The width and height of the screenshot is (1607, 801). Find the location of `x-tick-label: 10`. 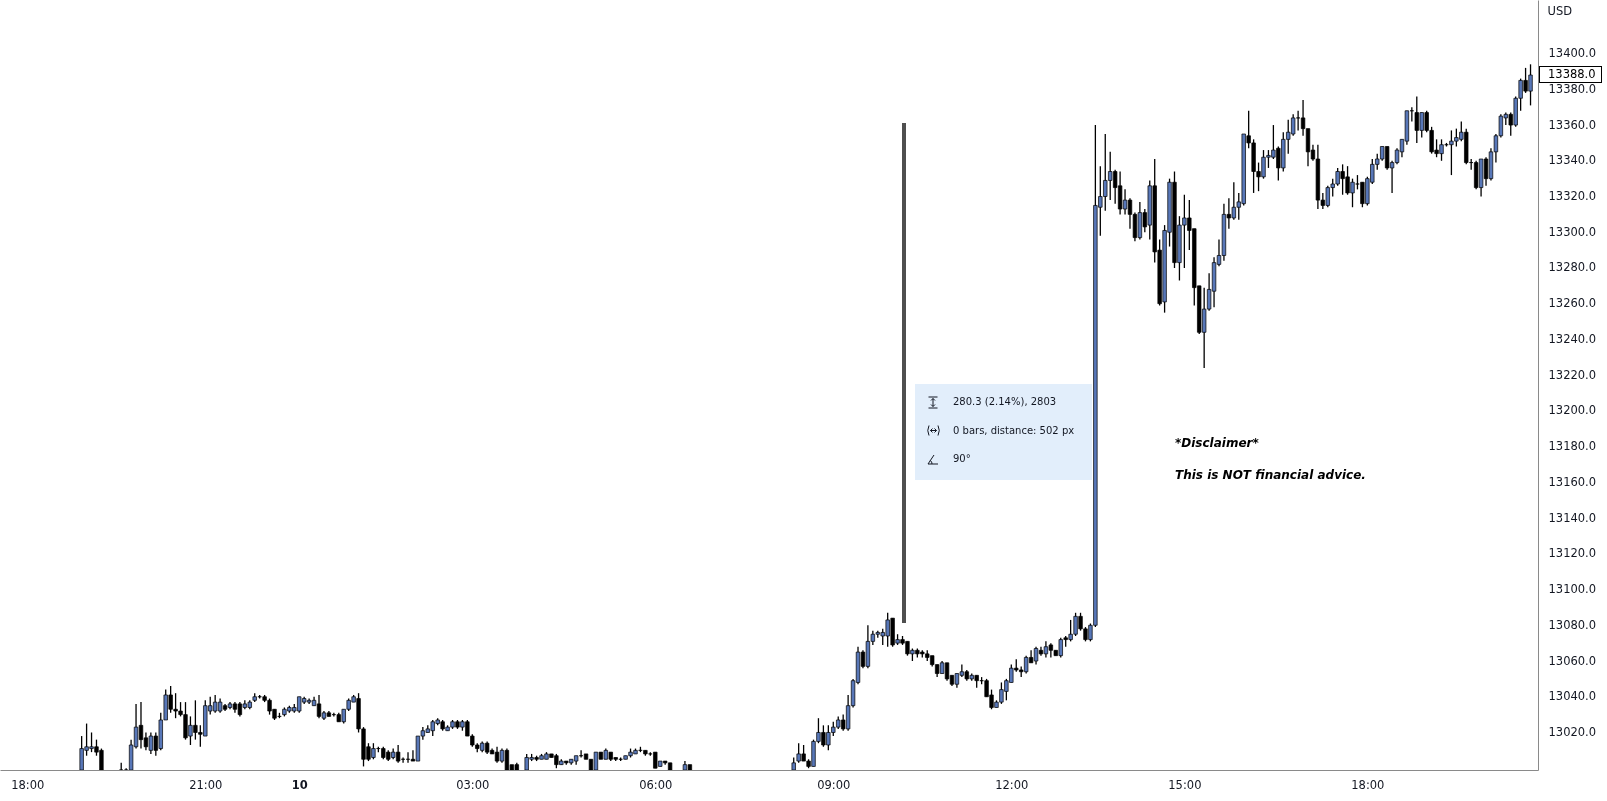

x-tick-label: 10 is located at coordinates (299, 784).